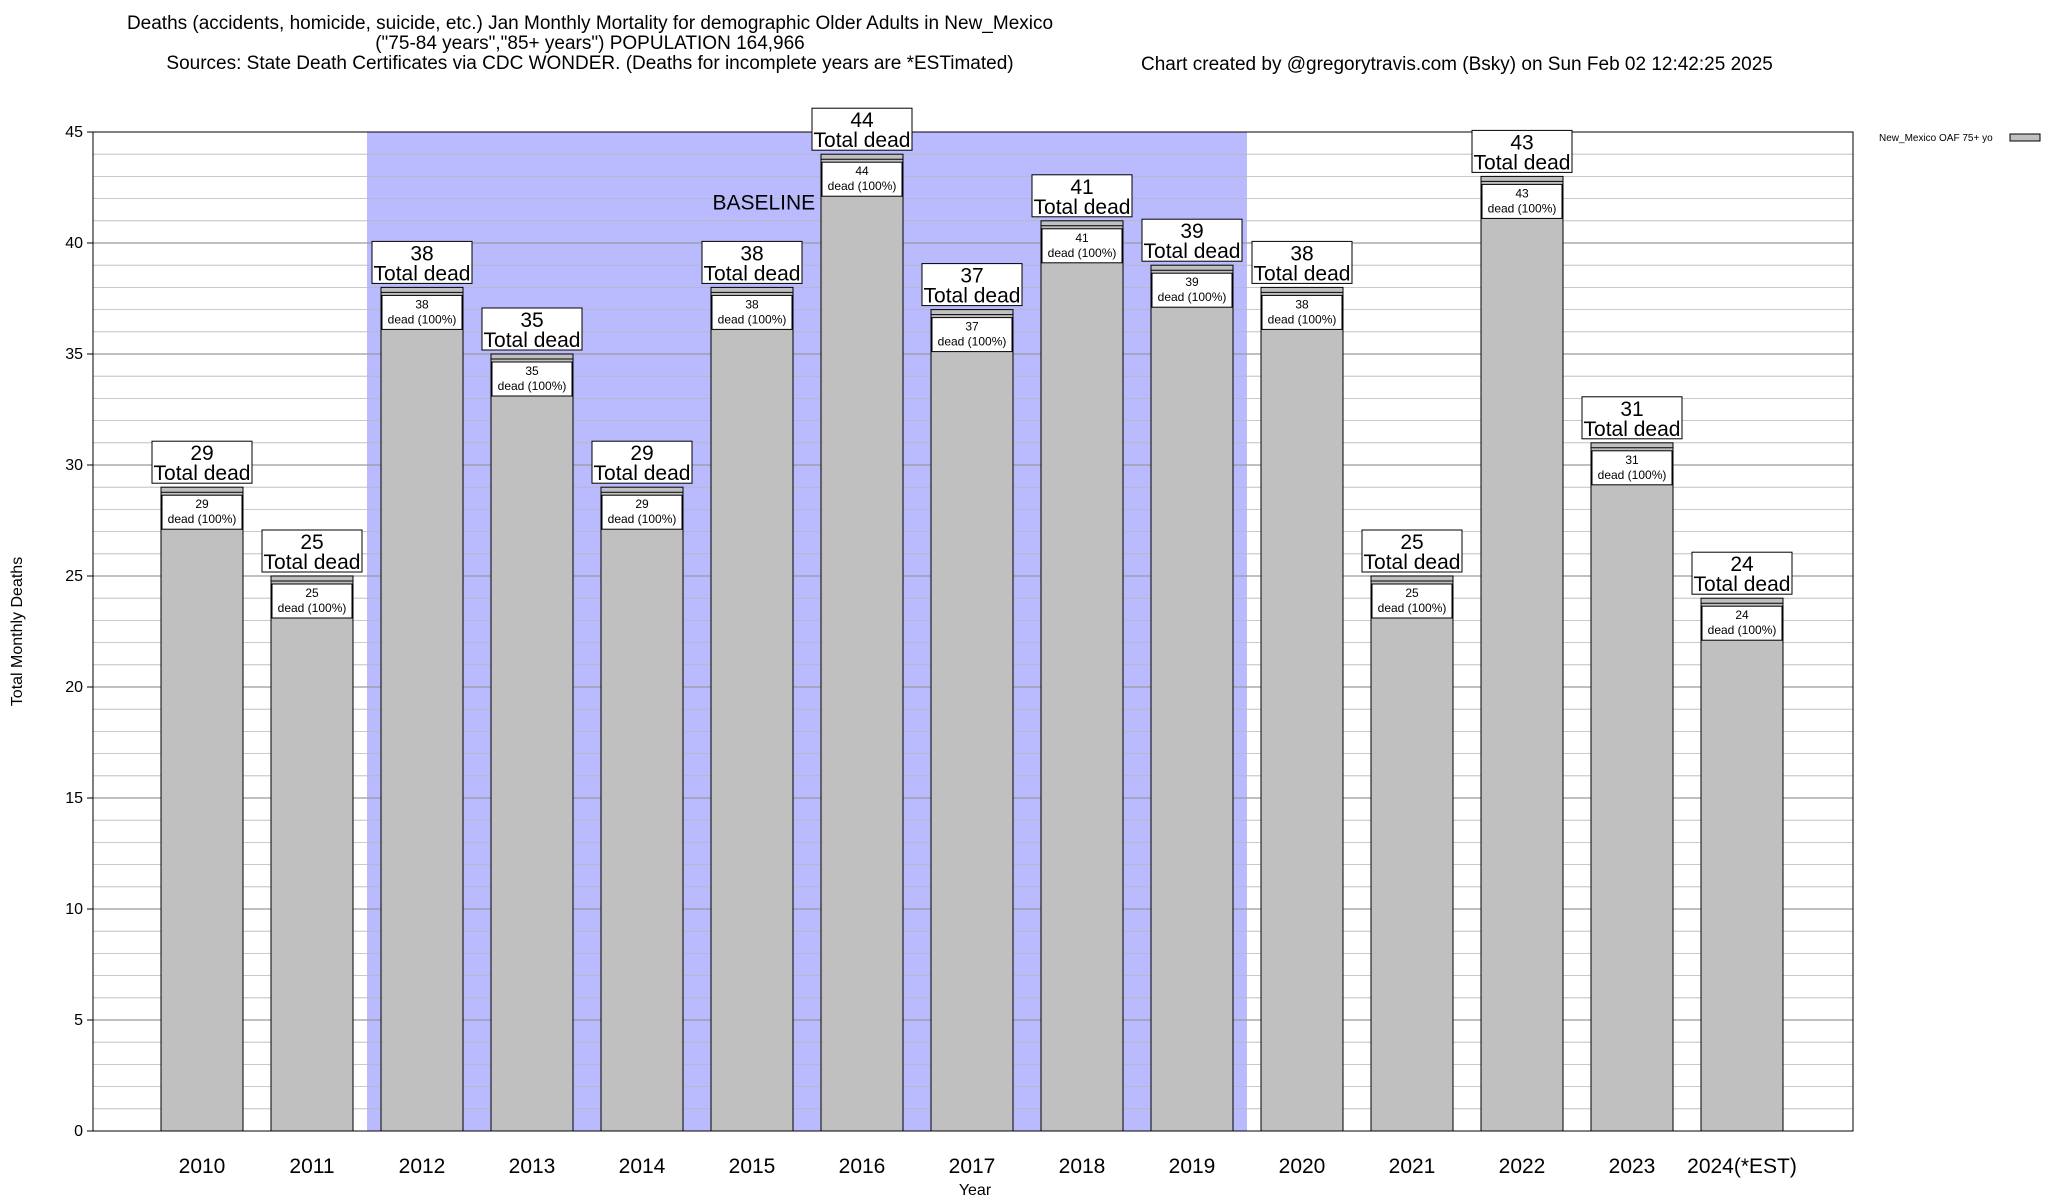 The height and width of the screenshot is (1200, 2048). Describe the element at coordinates (74, 132) in the screenshot. I see `y-tick-label: 45` at that location.